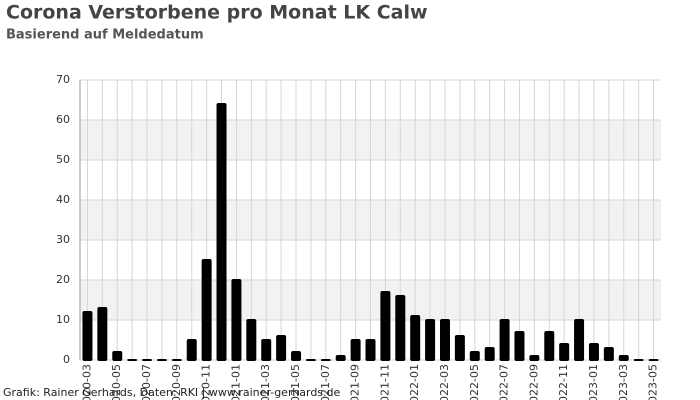  What do you see at coordinates (63, 159) in the screenshot?
I see `y-tick-label: 50` at bounding box center [63, 159].